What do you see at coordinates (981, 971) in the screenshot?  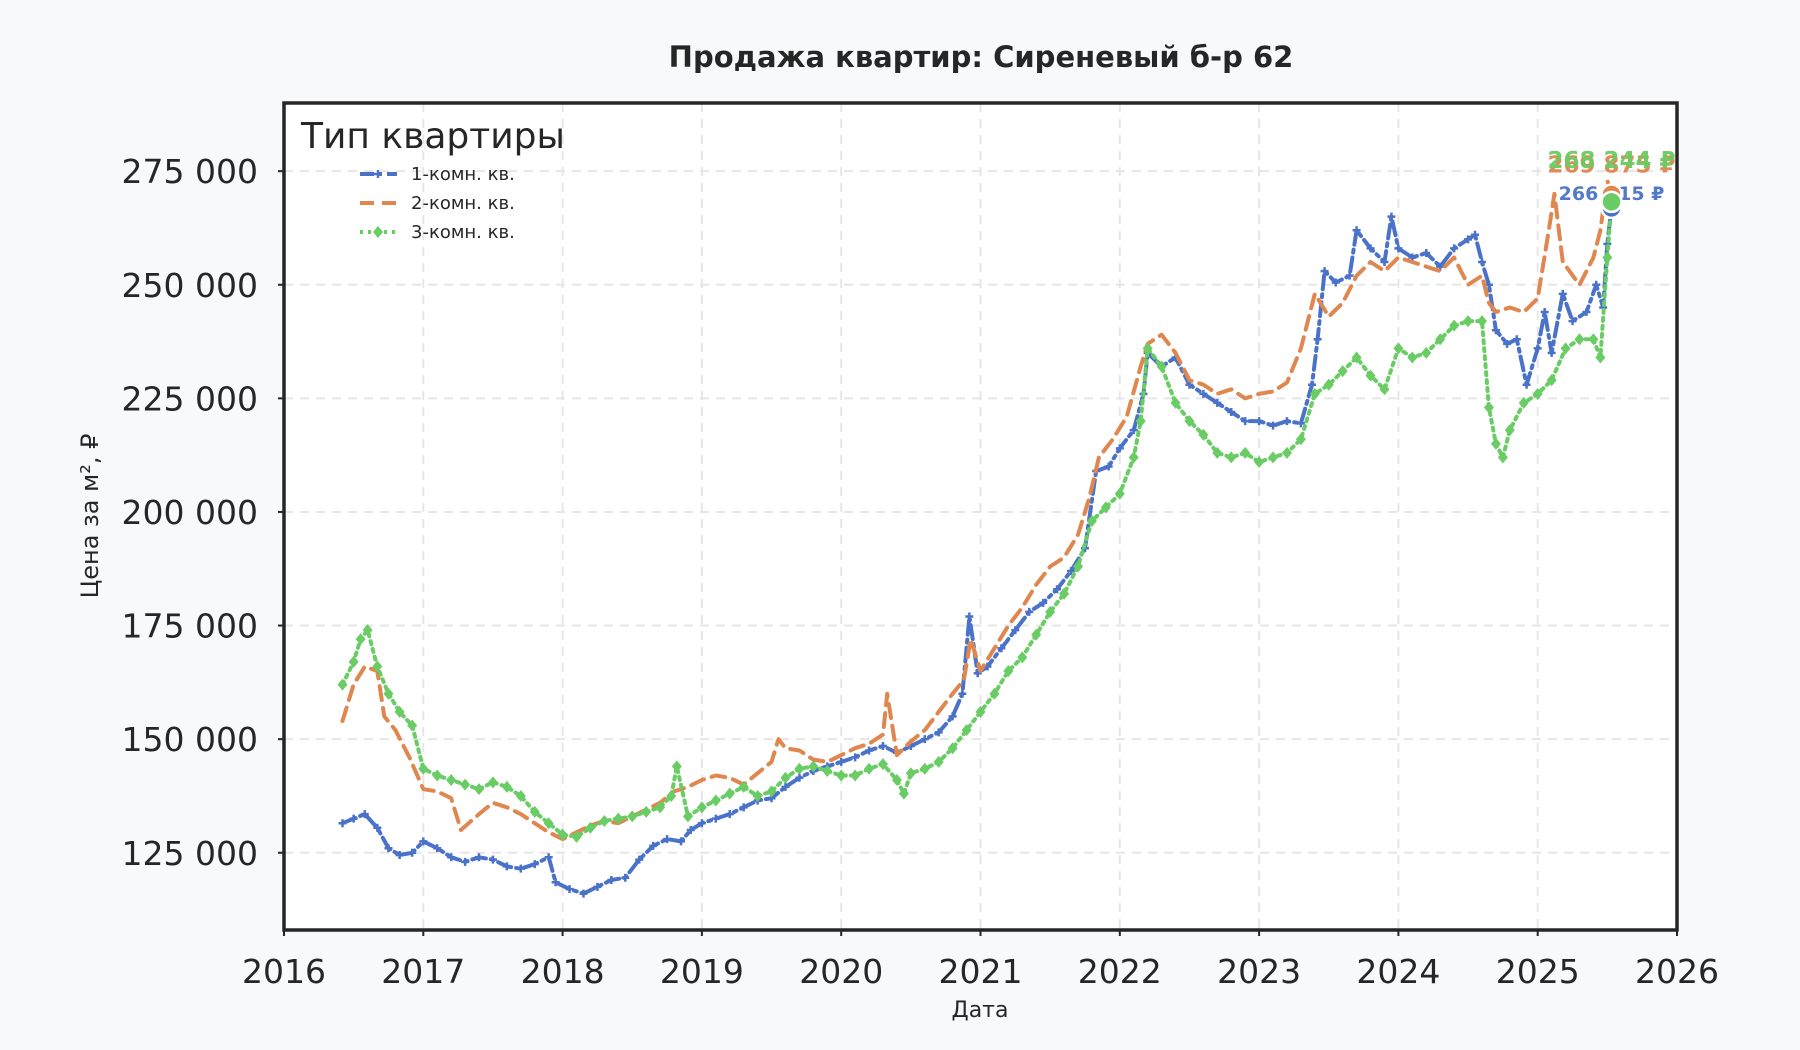 I see `x-tick-label: 2021` at bounding box center [981, 971].